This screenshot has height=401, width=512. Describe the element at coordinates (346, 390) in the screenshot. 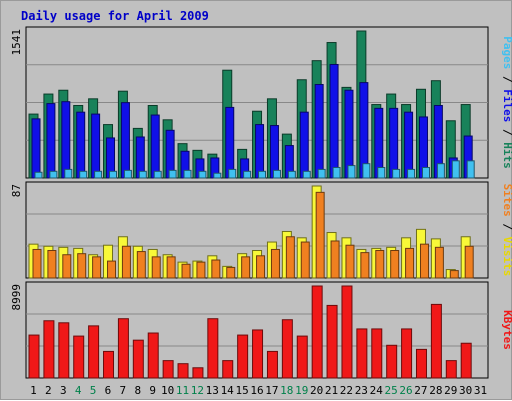

I see `x-tick-label-22: 22` at that location.